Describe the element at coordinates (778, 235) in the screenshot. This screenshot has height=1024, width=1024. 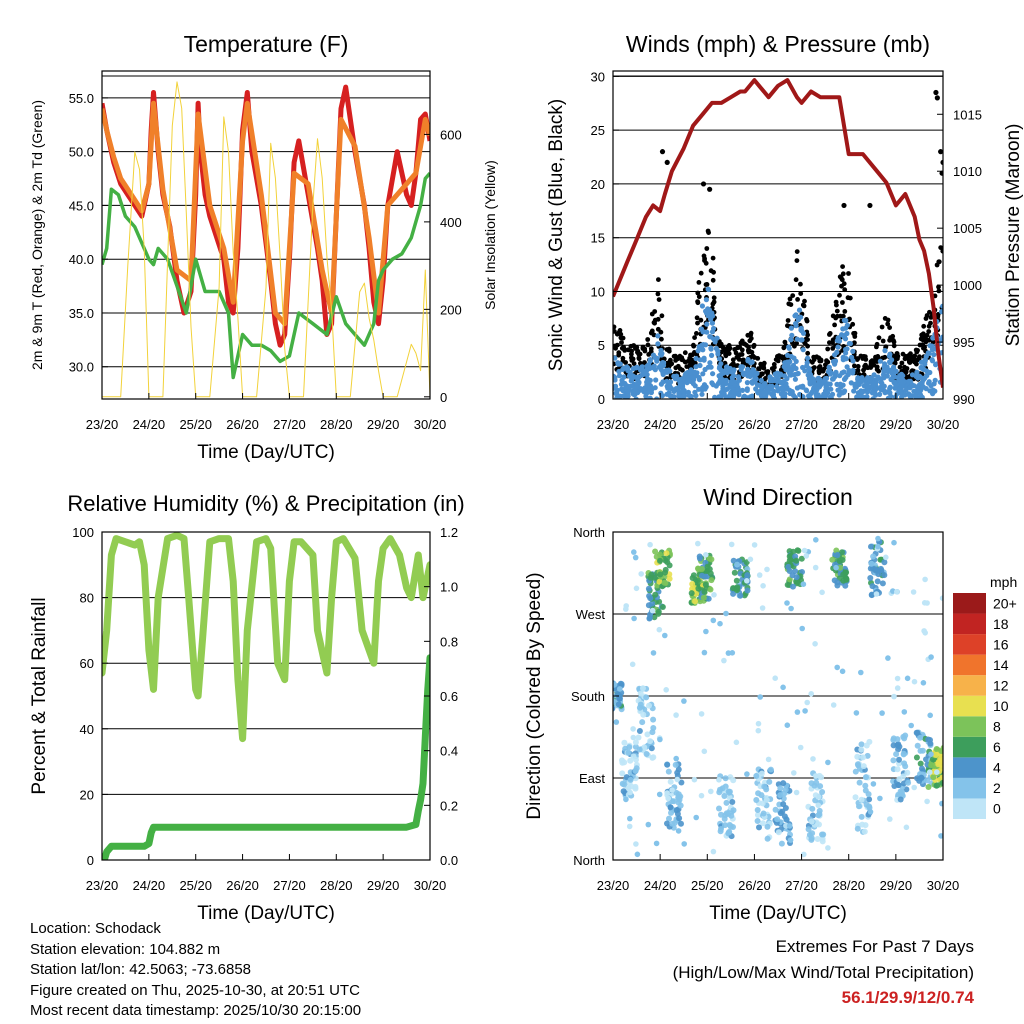
I see `winds-panel` at that location.